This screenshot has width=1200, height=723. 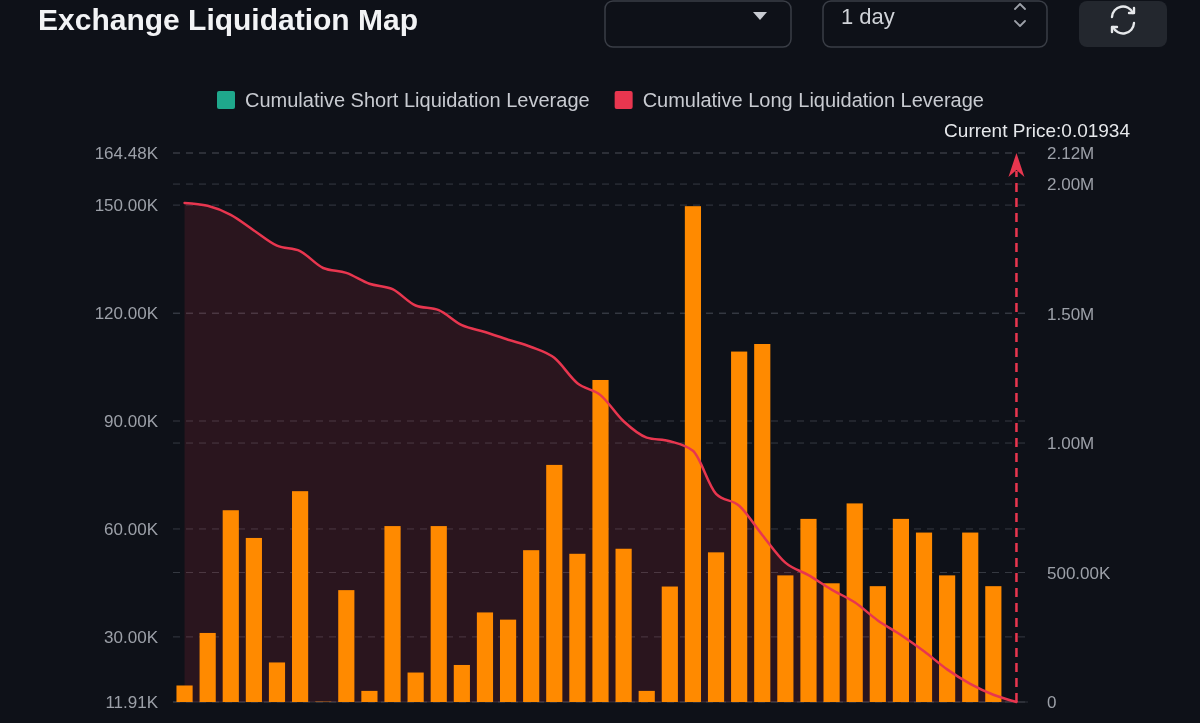 I want to click on y-tick-label: 150.00K, so click(x=126, y=206).